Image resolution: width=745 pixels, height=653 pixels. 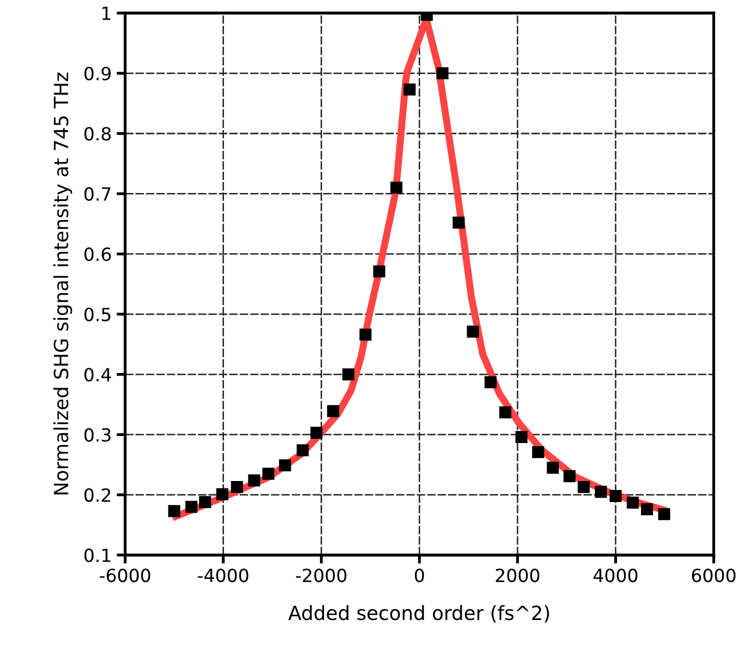 I want to click on x-tick-label: -6000, so click(x=125, y=575).